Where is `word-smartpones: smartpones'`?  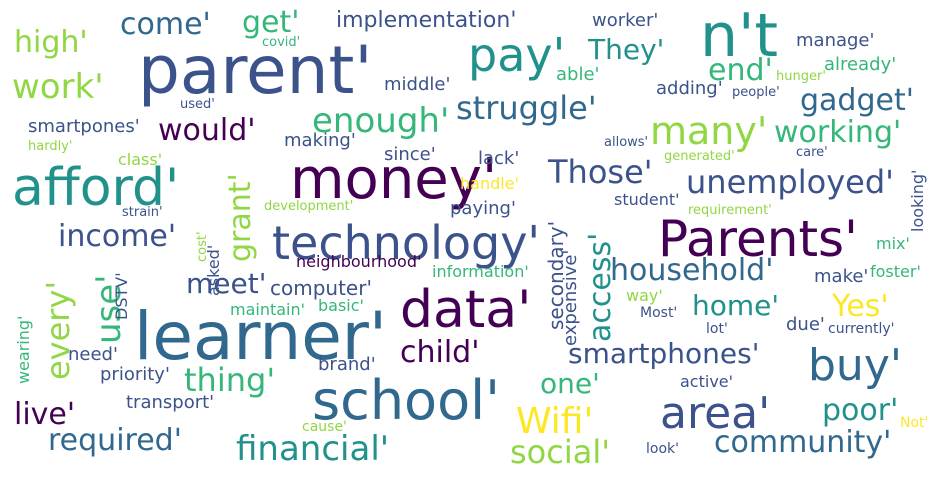
word-smartpones: smartpones' is located at coordinates (84, 126).